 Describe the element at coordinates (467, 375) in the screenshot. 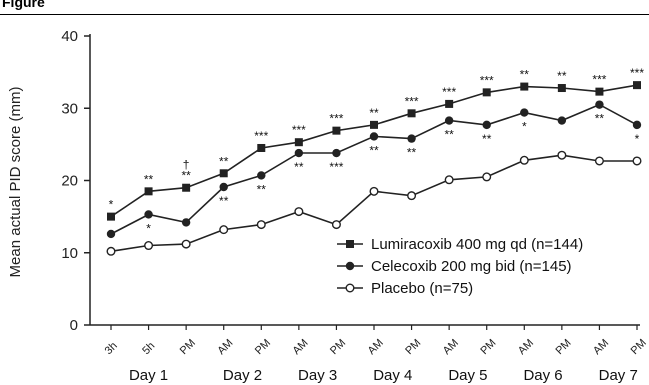

I see `day-label: Day 5` at that location.